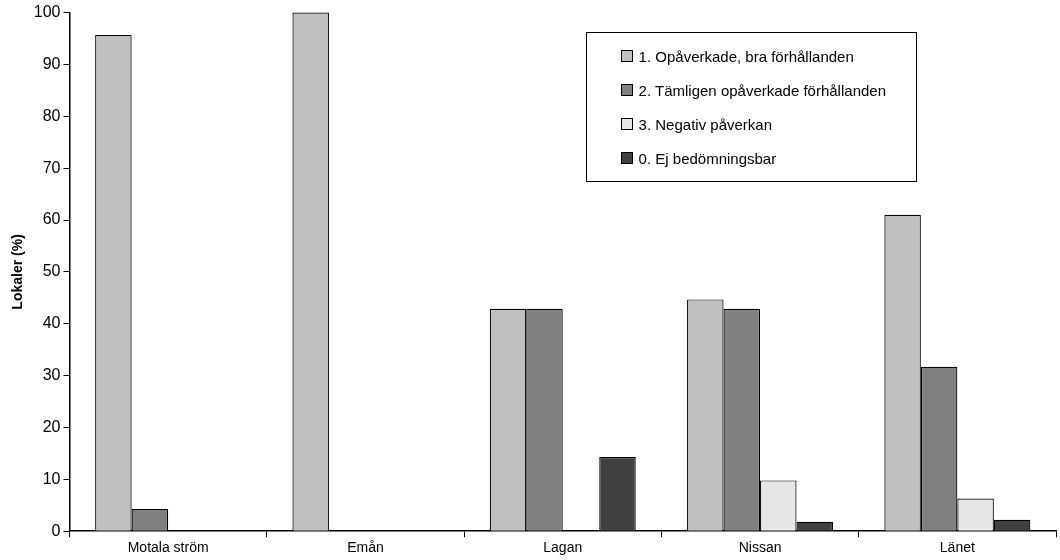 The image size is (1060, 560). Describe the element at coordinates (957, 547) in the screenshot. I see `x-tick-label: Länet` at that location.